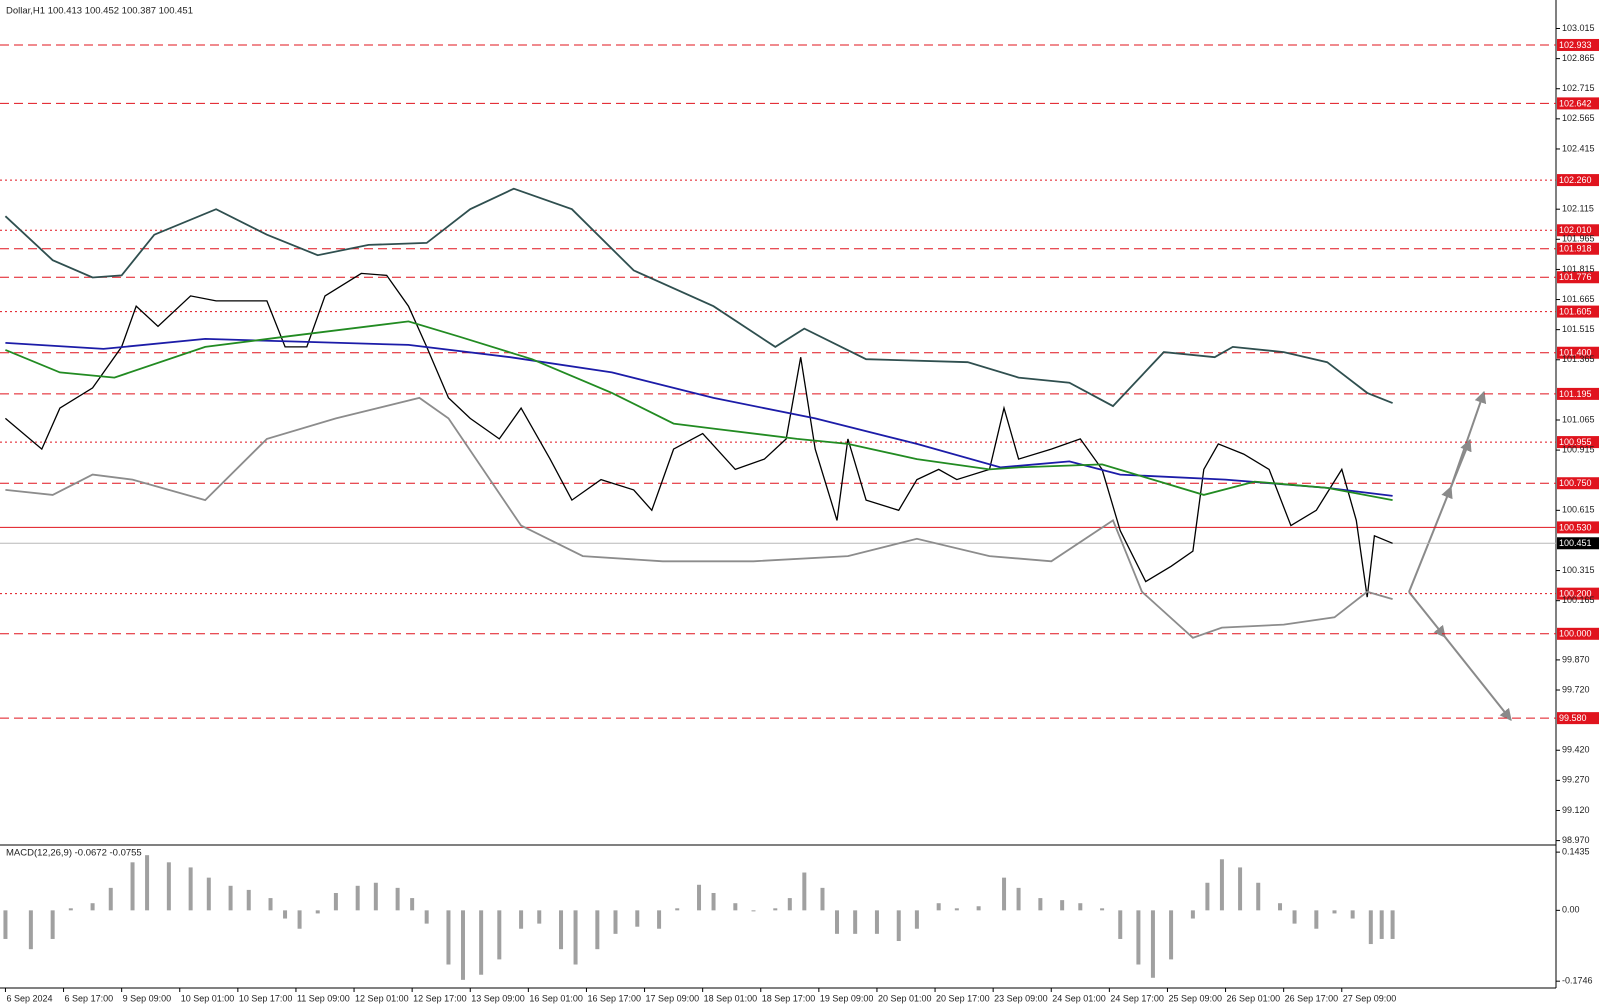 Image resolution: width=1600 pixels, height=1008 pixels. Describe the element at coordinates (1578, 329) in the screenshot. I see `y-tick-label: 101.515` at that location.